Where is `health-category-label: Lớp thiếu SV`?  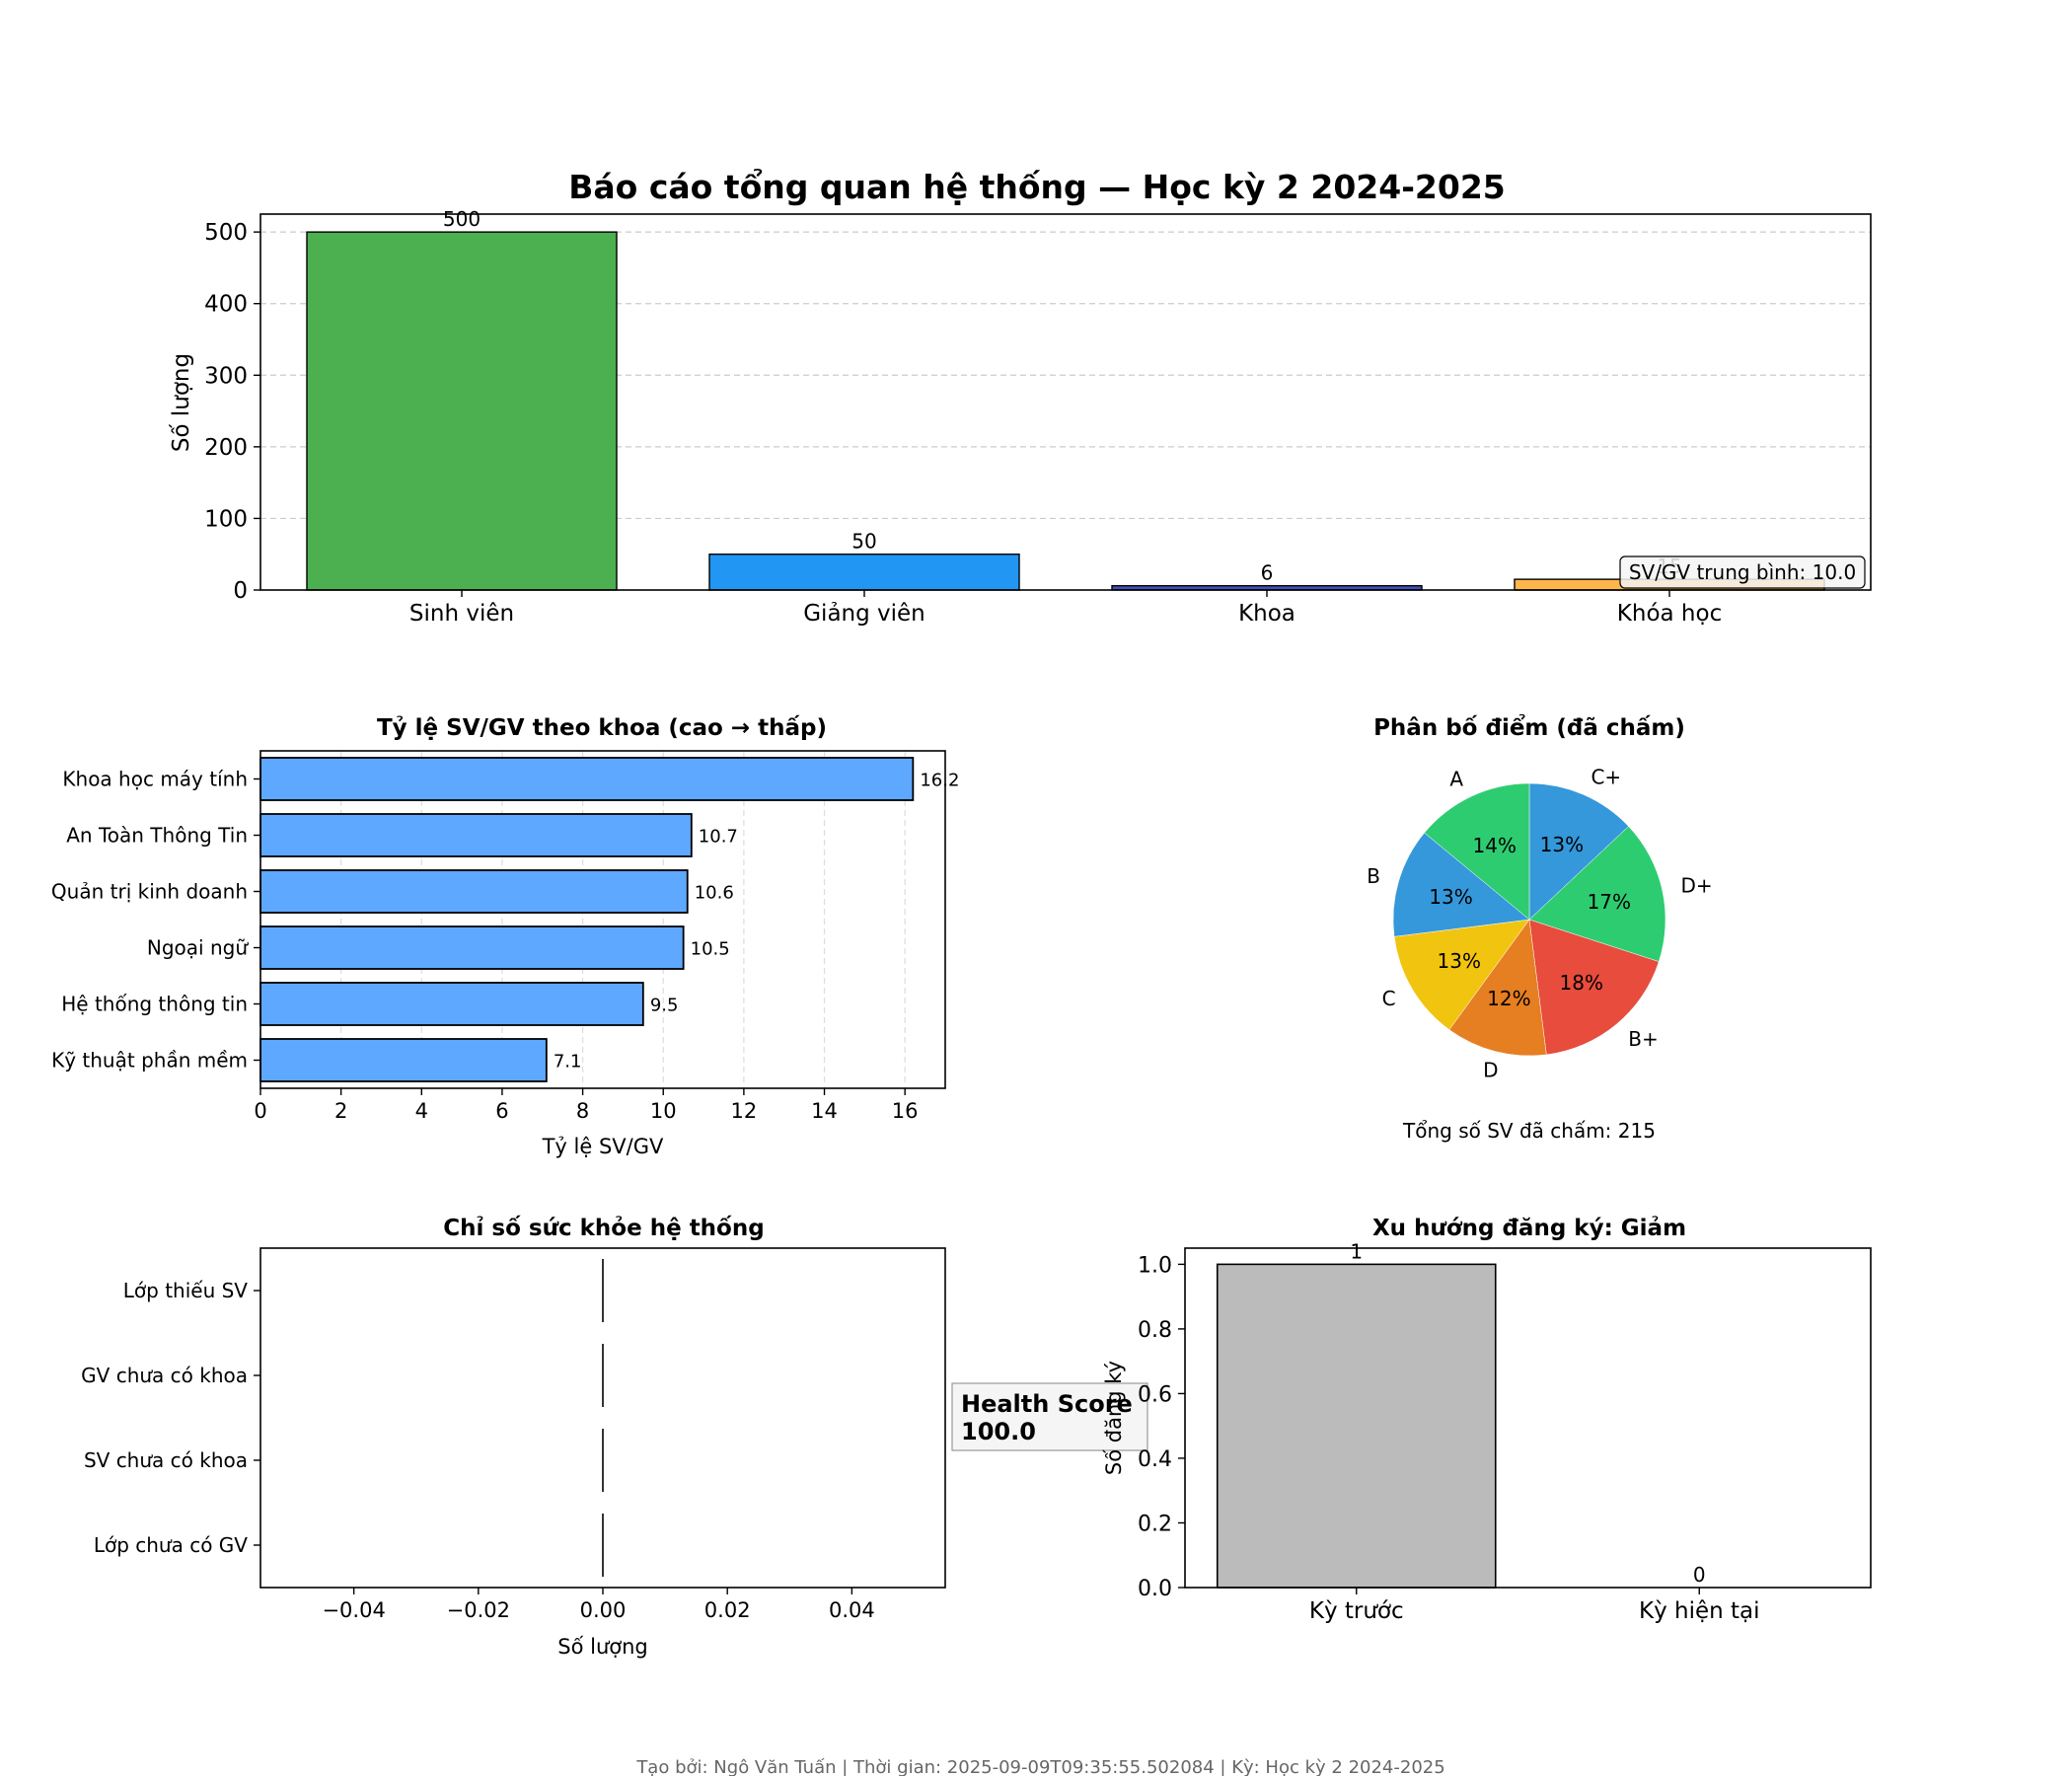 health-category-label: Lớp thiếu SV is located at coordinates (186, 1291).